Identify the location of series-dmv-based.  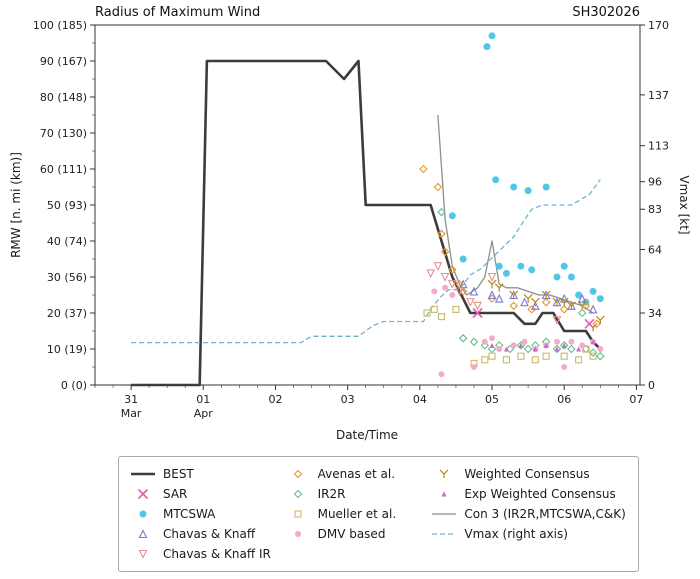
(517, 331).